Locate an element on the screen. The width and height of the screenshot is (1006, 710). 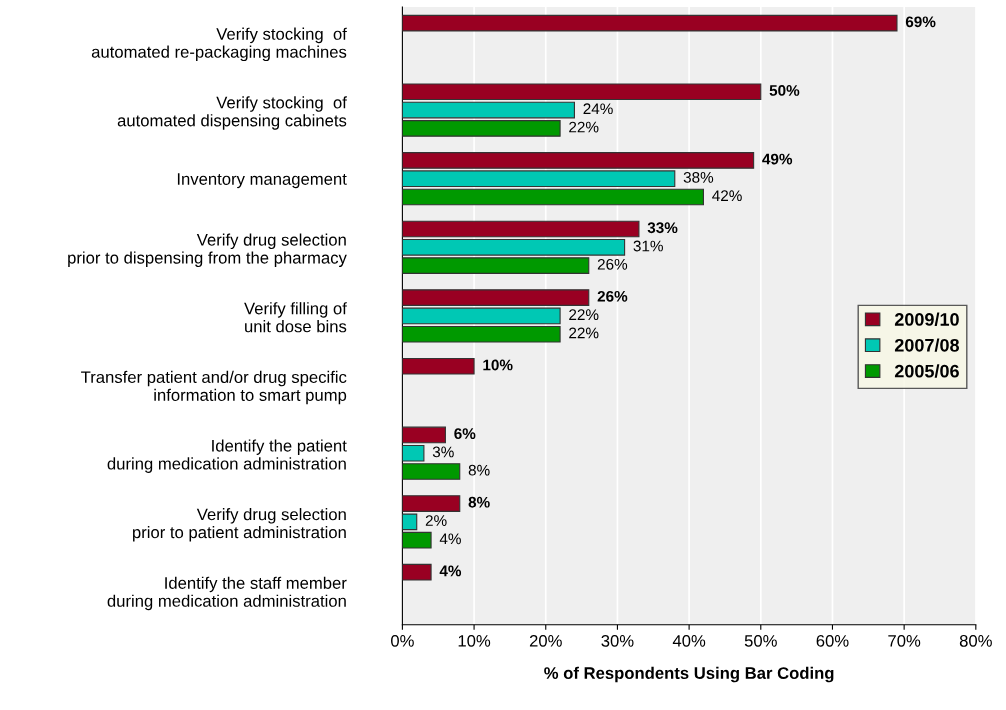
y-tick-label: Verify drug selection prior to dispensing from the pharmacy is located at coordinates (207, 250).